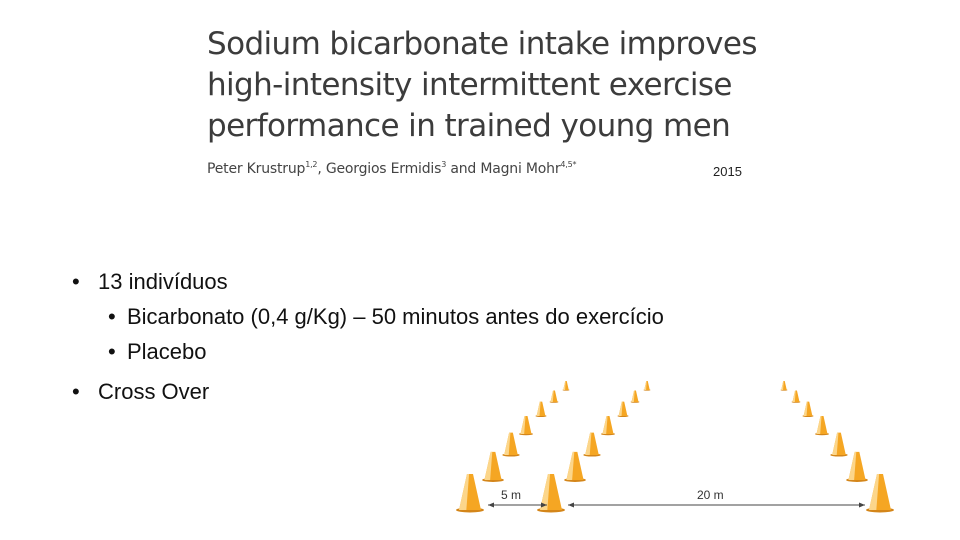 The width and height of the screenshot is (960, 540). Describe the element at coordinates (511, 495) in the screenshot. I see `label-5m: 5 m` at that location.